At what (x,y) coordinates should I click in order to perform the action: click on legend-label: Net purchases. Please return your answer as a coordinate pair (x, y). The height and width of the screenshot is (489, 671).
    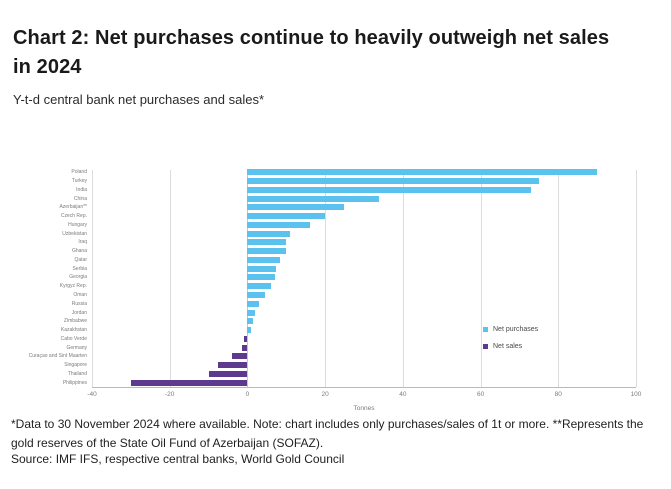
    Looking at the image, I should click on (516, 329).